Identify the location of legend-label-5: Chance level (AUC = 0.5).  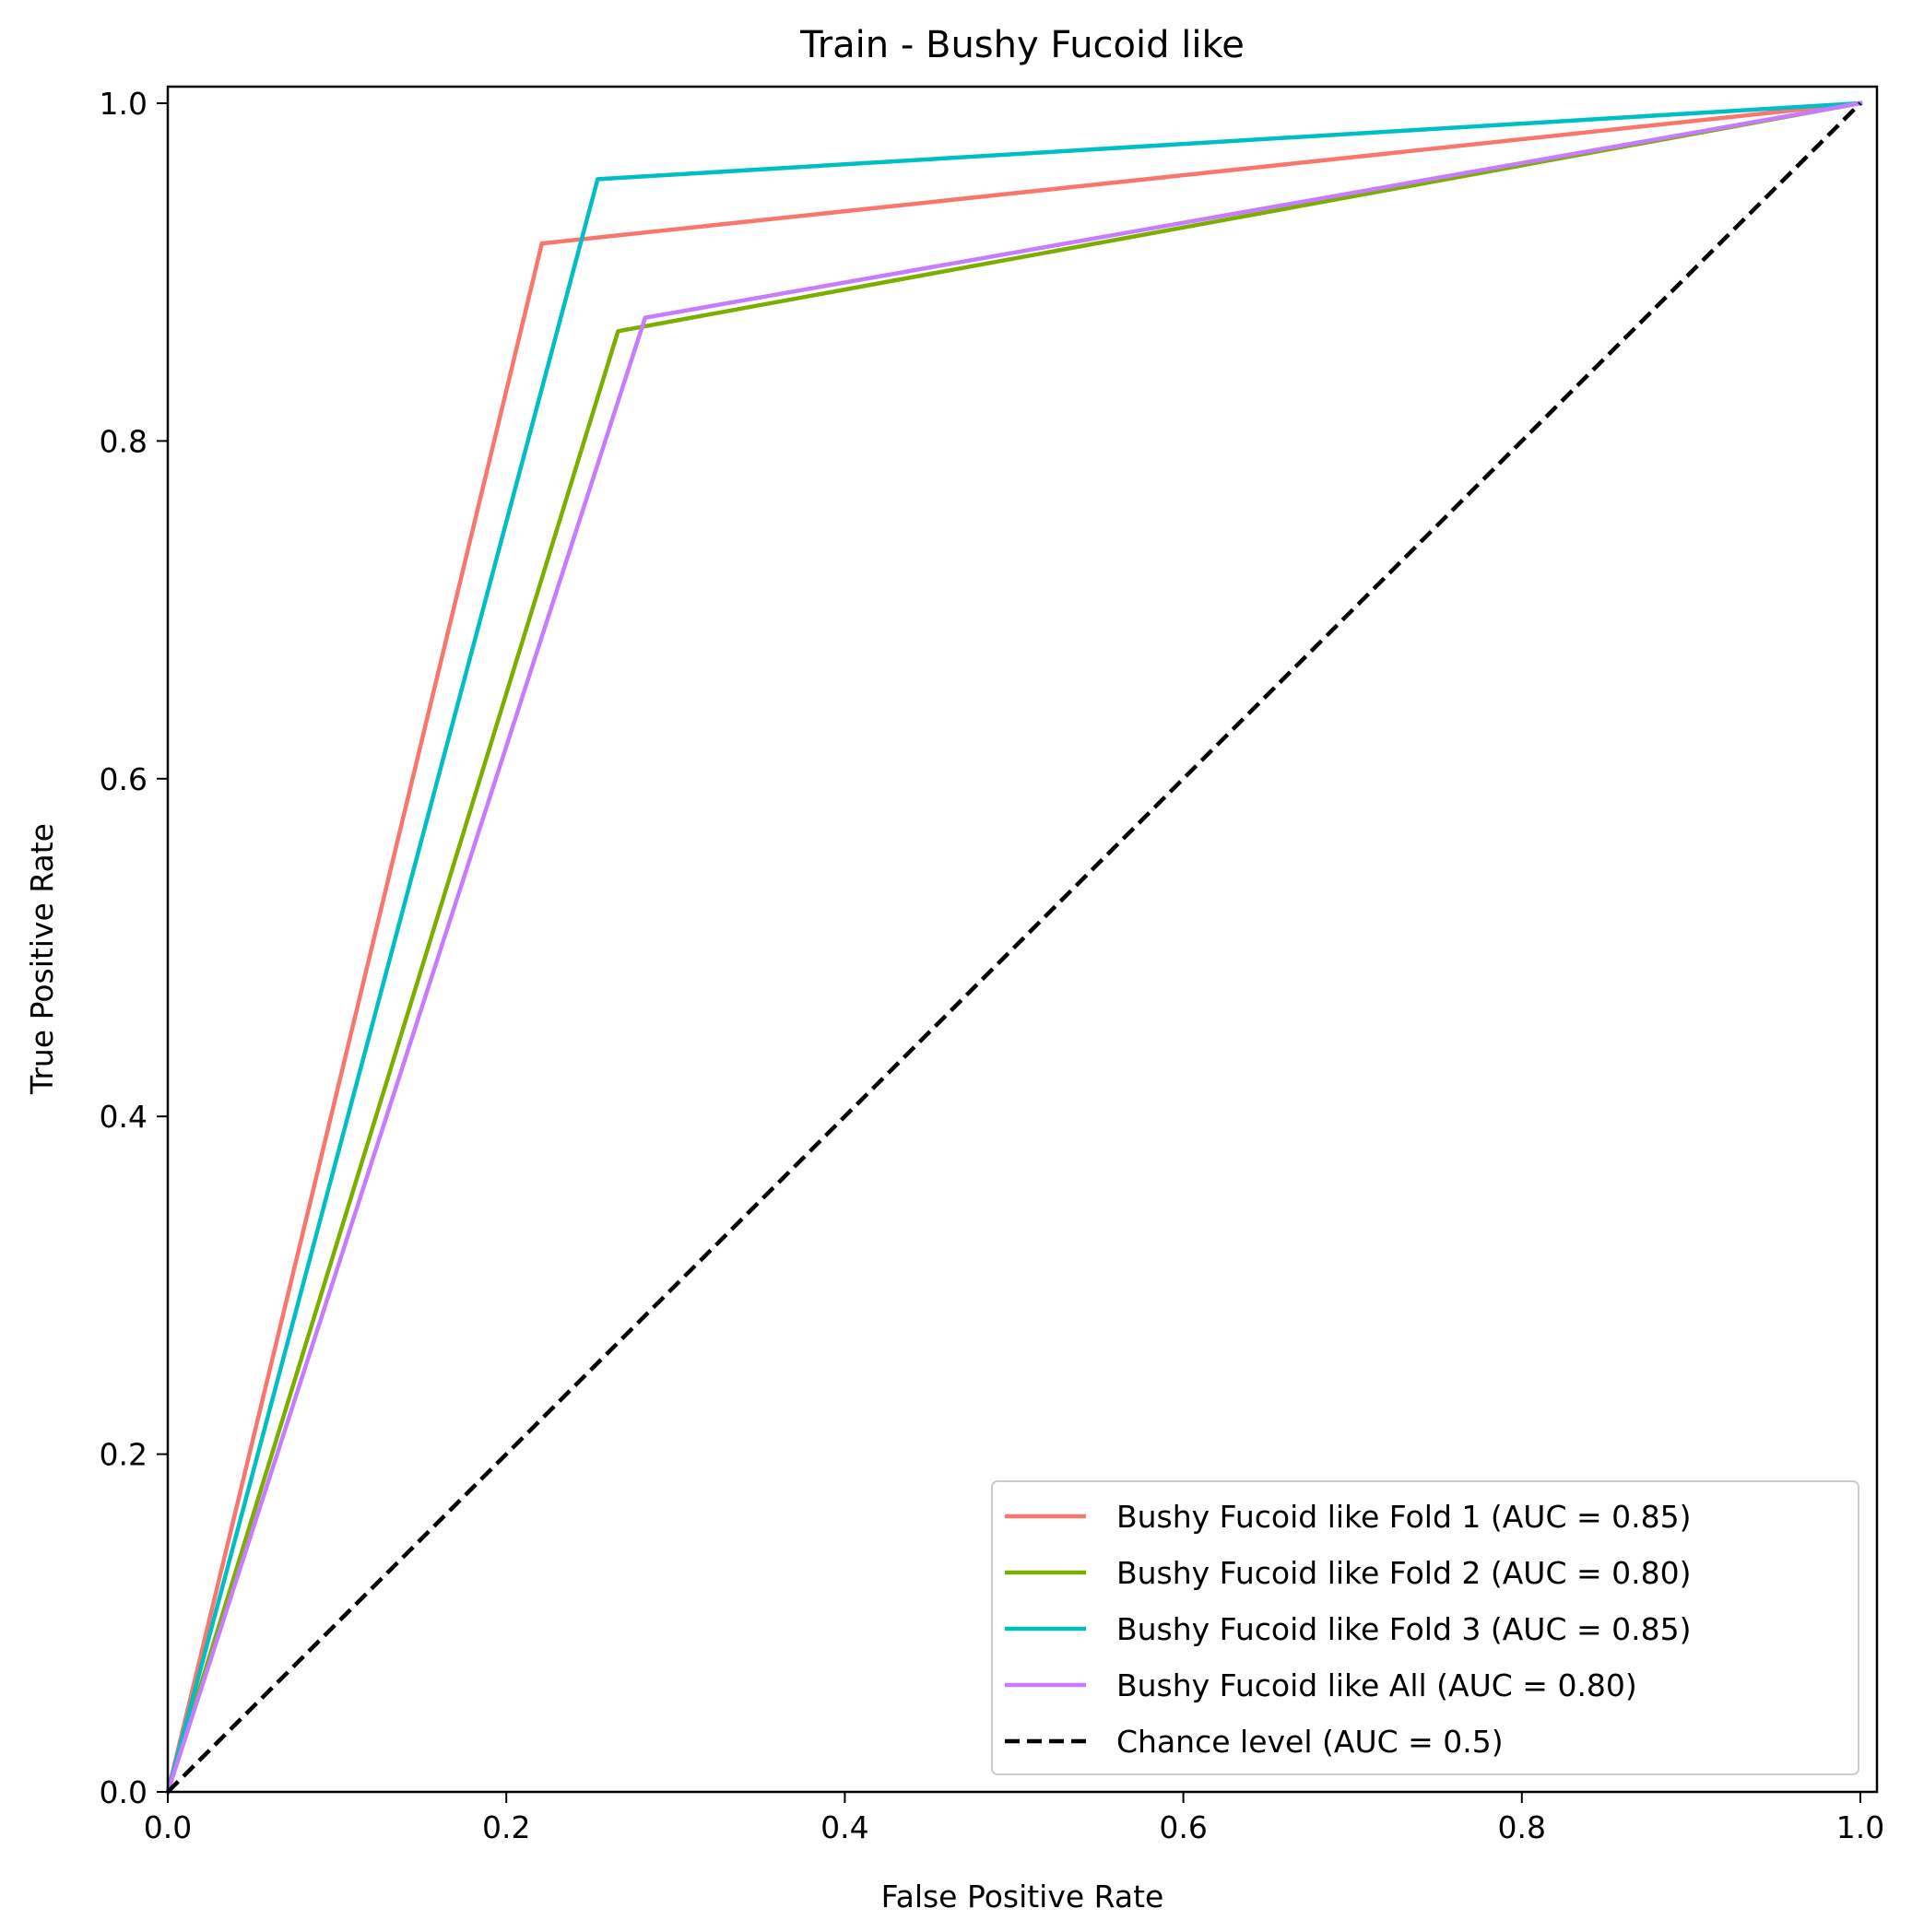
(1310, 1742).